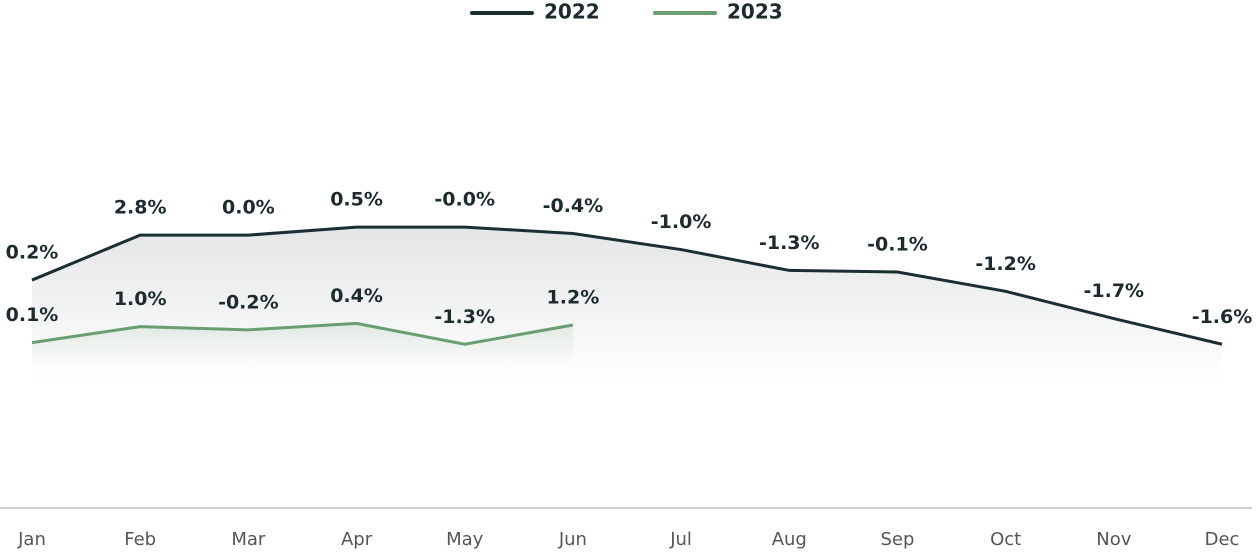  Describe the element at coordinates (140, 208) in the screenshot. I see `data-label: 2.8%` at that location.